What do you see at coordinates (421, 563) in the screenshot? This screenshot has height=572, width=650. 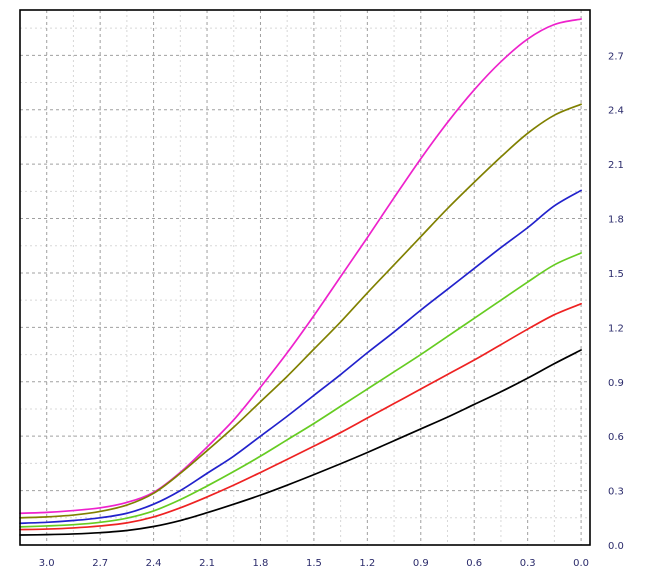 I see `x-axis-tick-label: 0.9` at bounding box center [421, 563].